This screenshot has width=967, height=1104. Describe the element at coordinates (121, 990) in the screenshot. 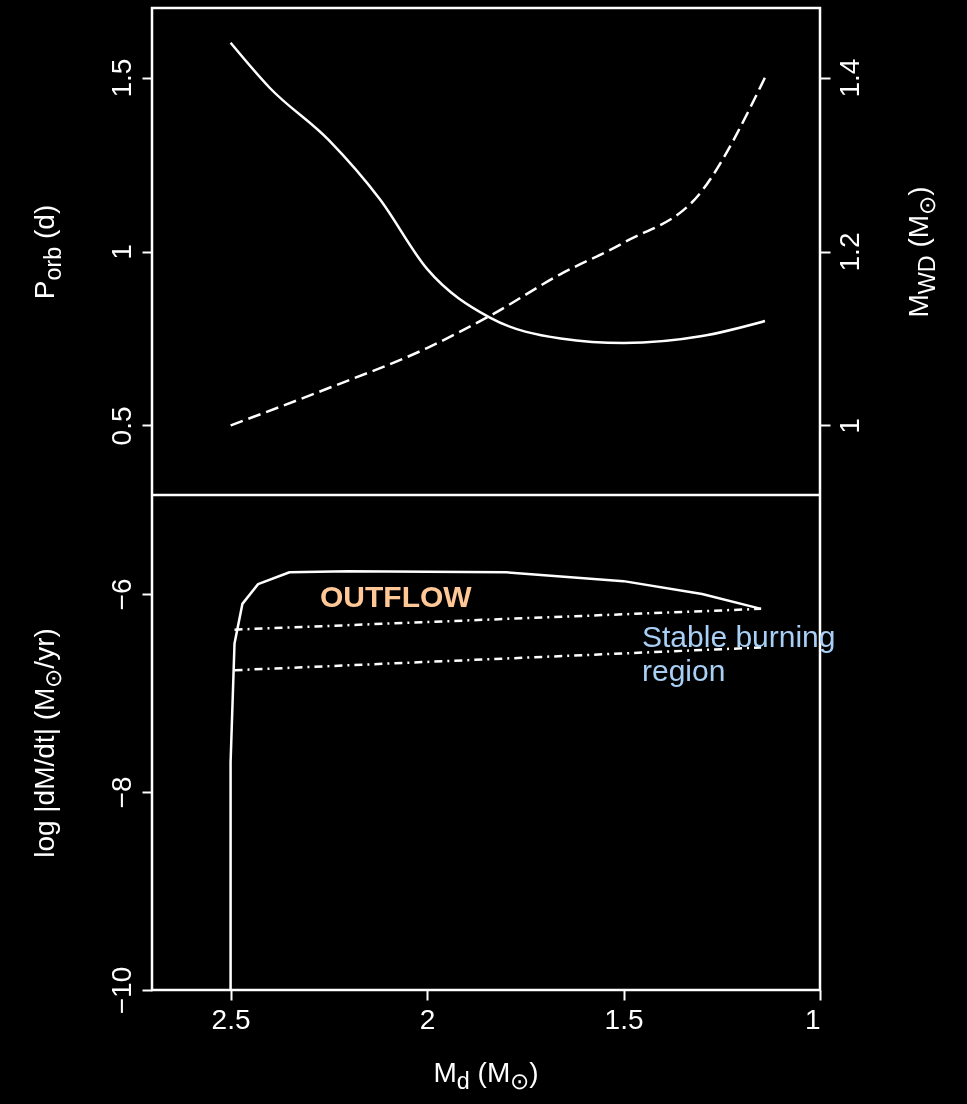

I see `y-tick-label: −10` at that location.